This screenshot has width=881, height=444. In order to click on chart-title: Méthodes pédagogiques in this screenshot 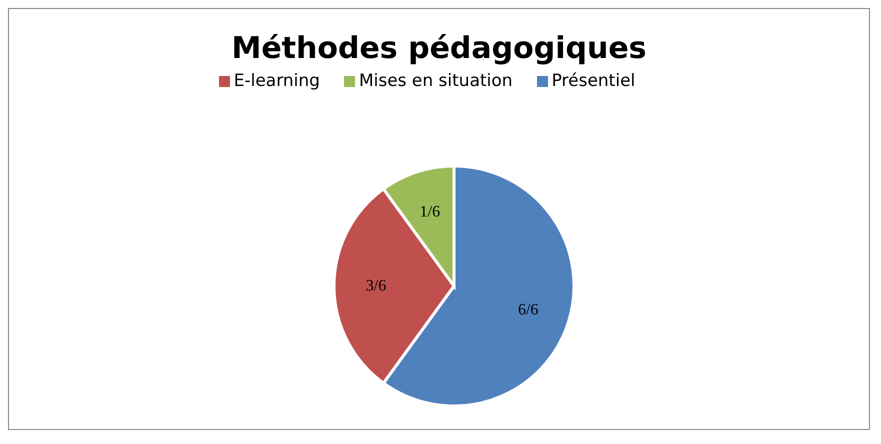, I will do `click(439, 48)`.